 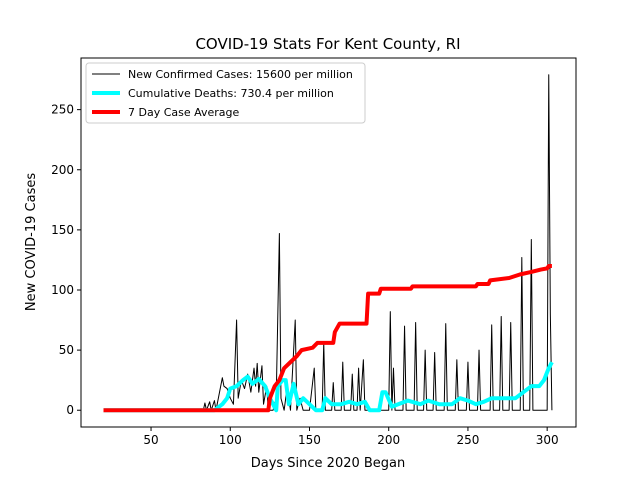 I want to click on y-tick-label: 200, so click(x=62, y=170).